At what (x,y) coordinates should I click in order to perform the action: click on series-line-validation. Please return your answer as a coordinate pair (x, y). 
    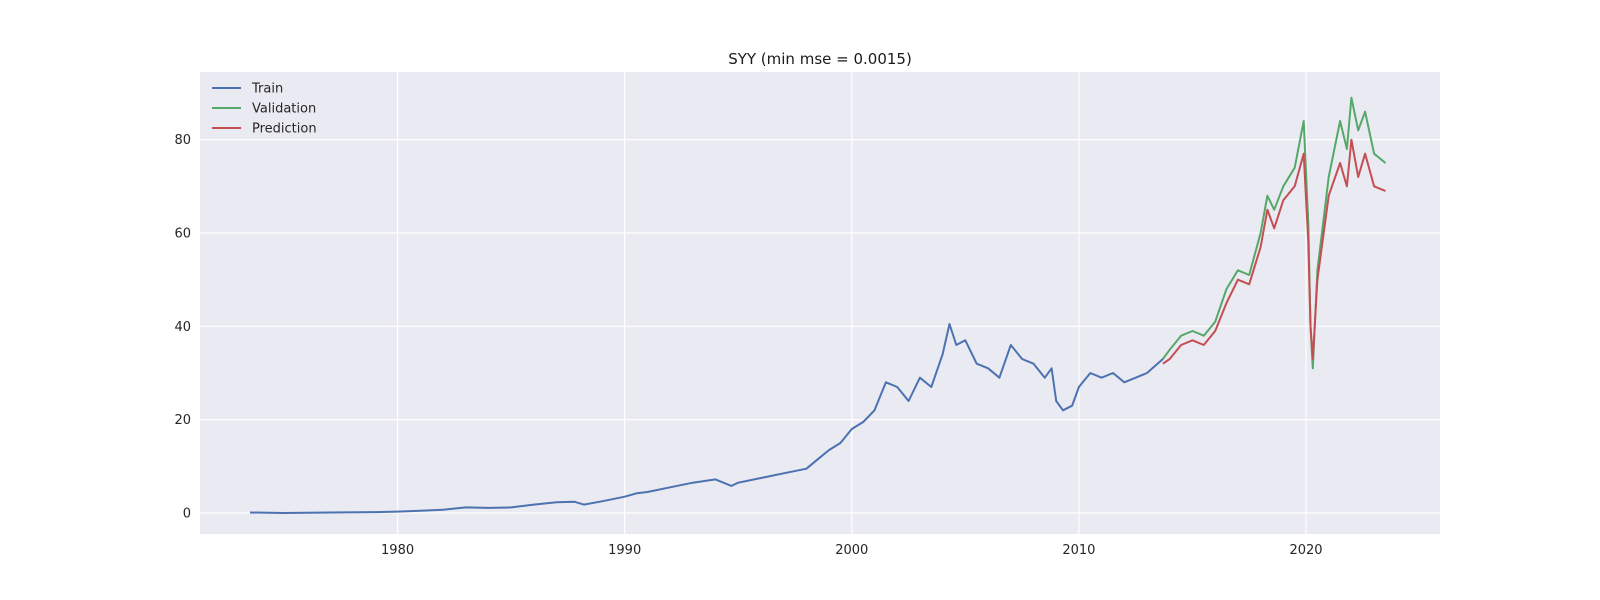
    Looking at the image, I should click on (1274, 233).